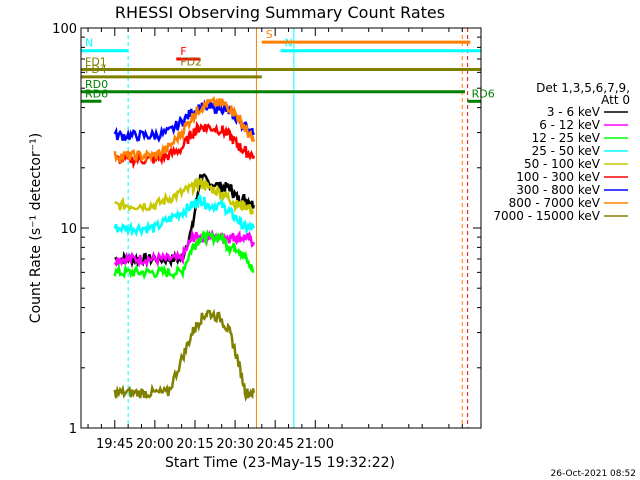 The image size is (640, 480). Describe the element at coordinates (566, 138) in the screenshot. I see `legend-label: 12 - 25 keV` at that location.